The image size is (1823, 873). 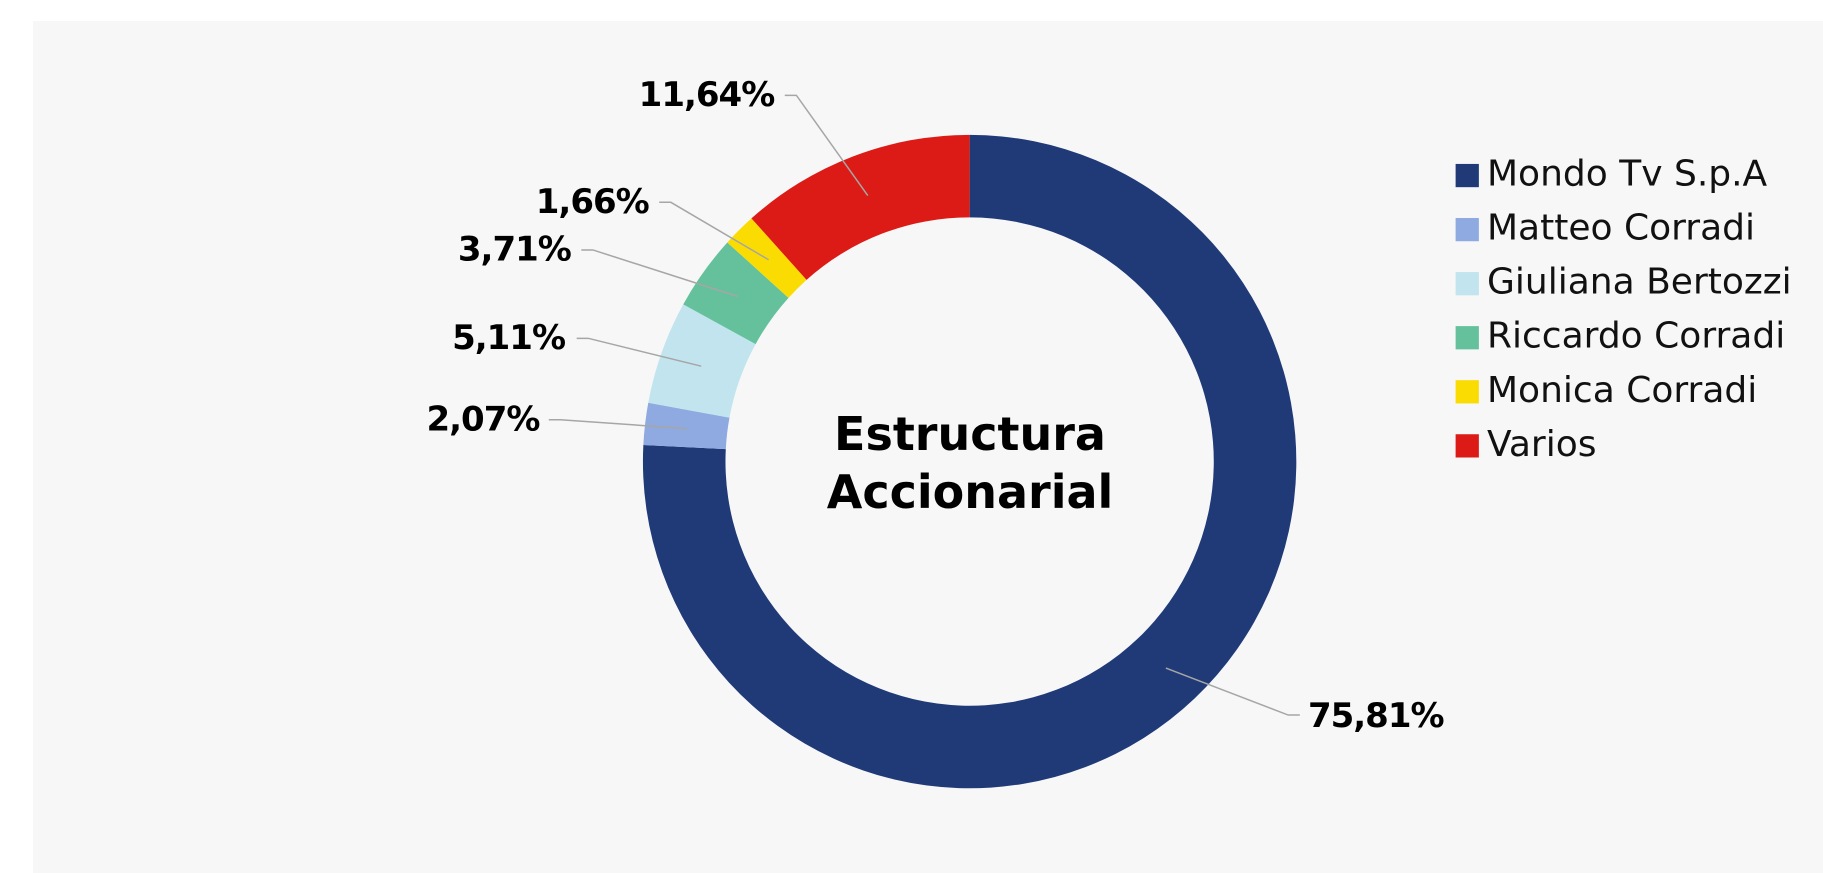 I want to click on data-label: 11,64%, so click(x=707, y=95).